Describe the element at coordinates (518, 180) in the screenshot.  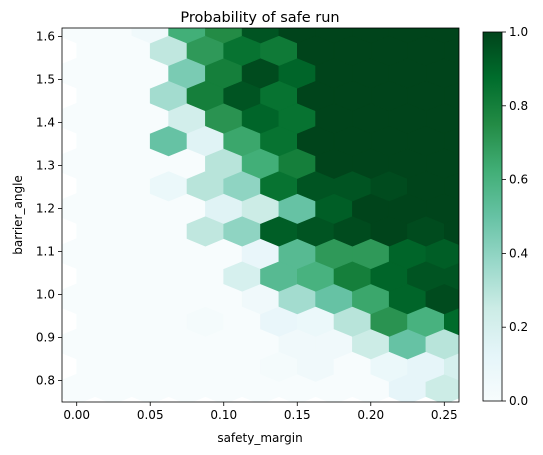
I see `colorbar-tick-label: 0.6` at that location.